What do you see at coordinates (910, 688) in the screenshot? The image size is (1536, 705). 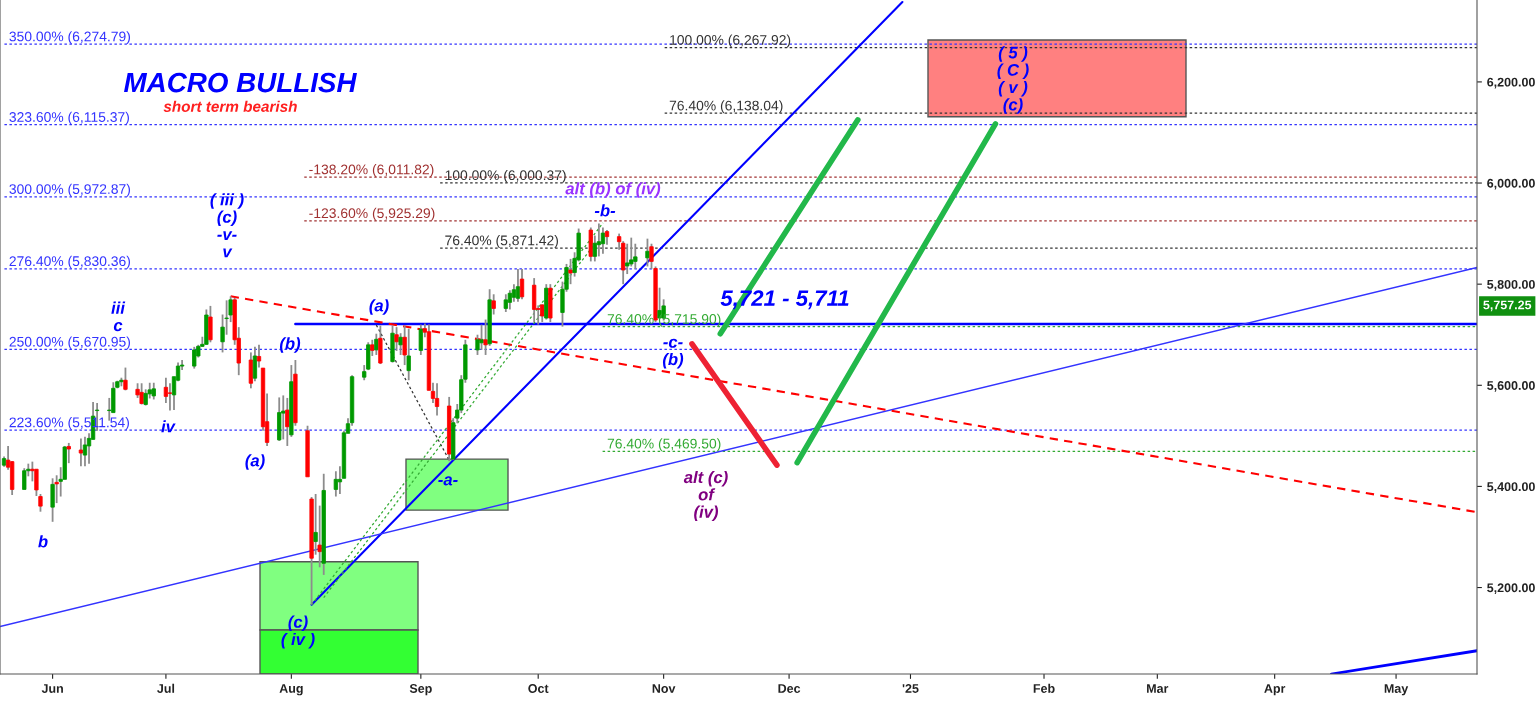 I see `x-tick-label: '25` at bounding box center [910, 688].